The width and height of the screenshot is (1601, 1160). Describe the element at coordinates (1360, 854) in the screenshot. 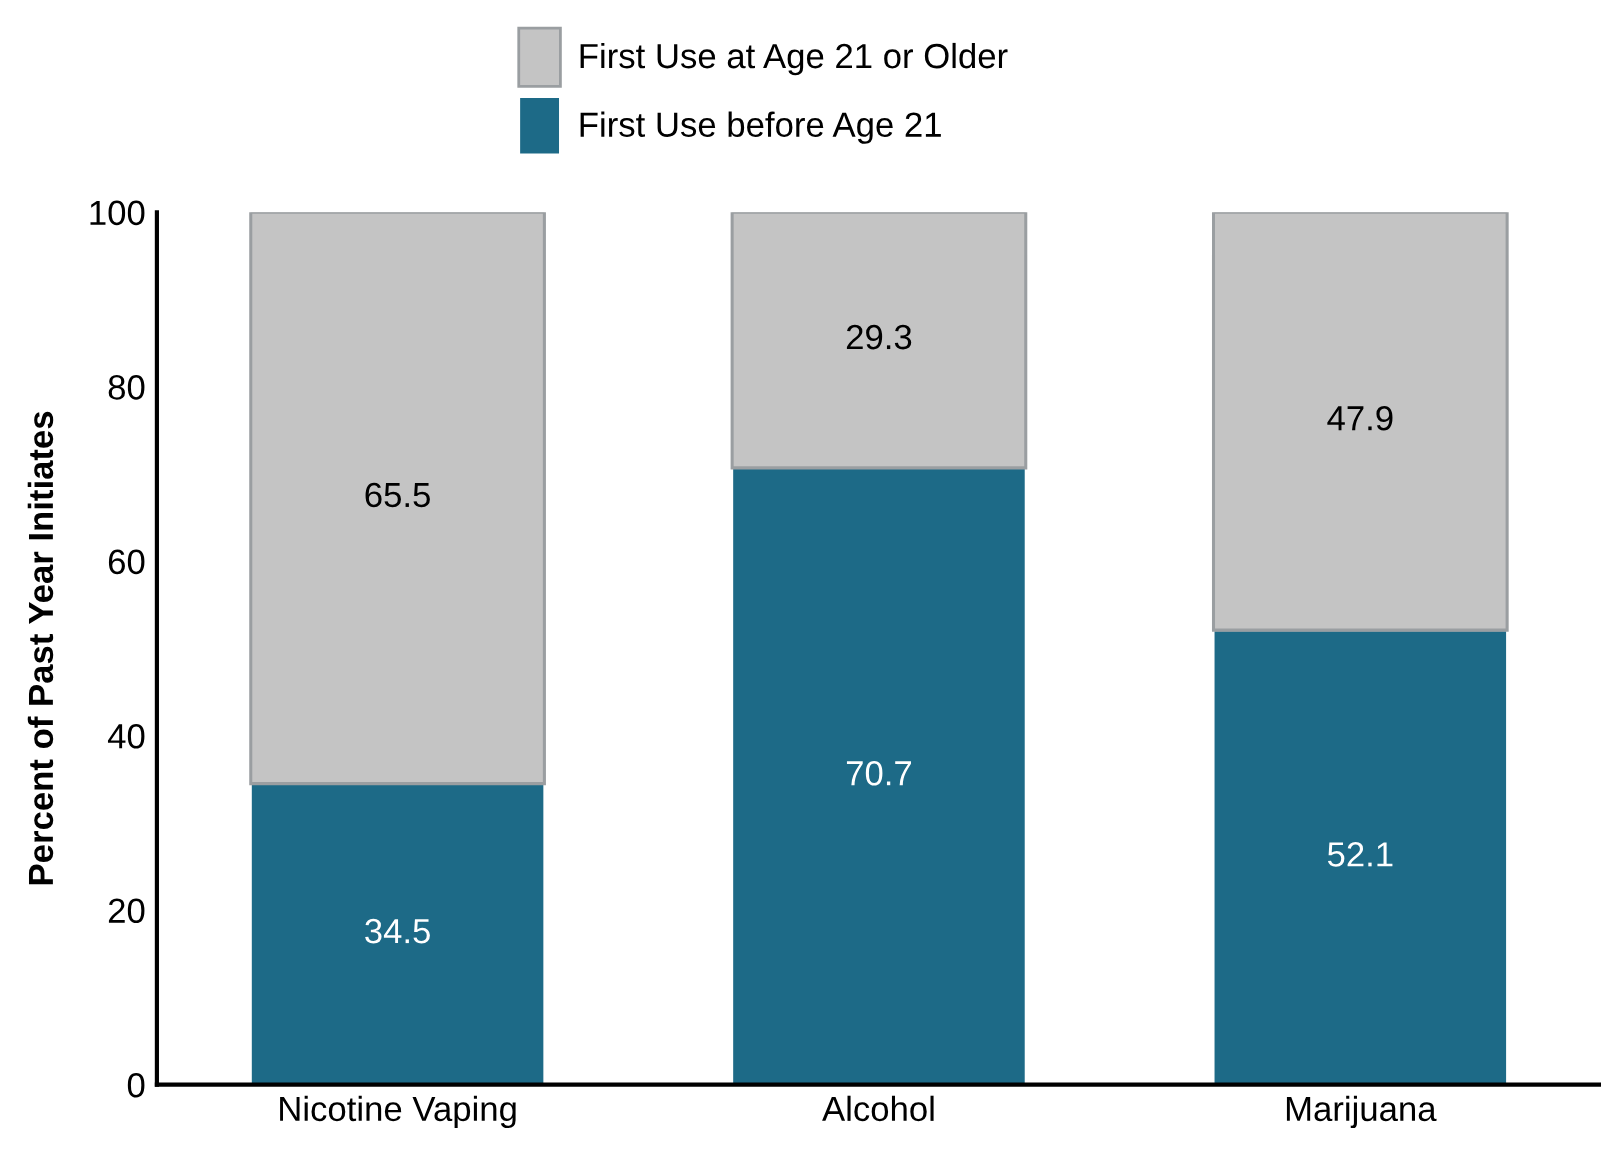

I see `data-label: 52.1` at that location.